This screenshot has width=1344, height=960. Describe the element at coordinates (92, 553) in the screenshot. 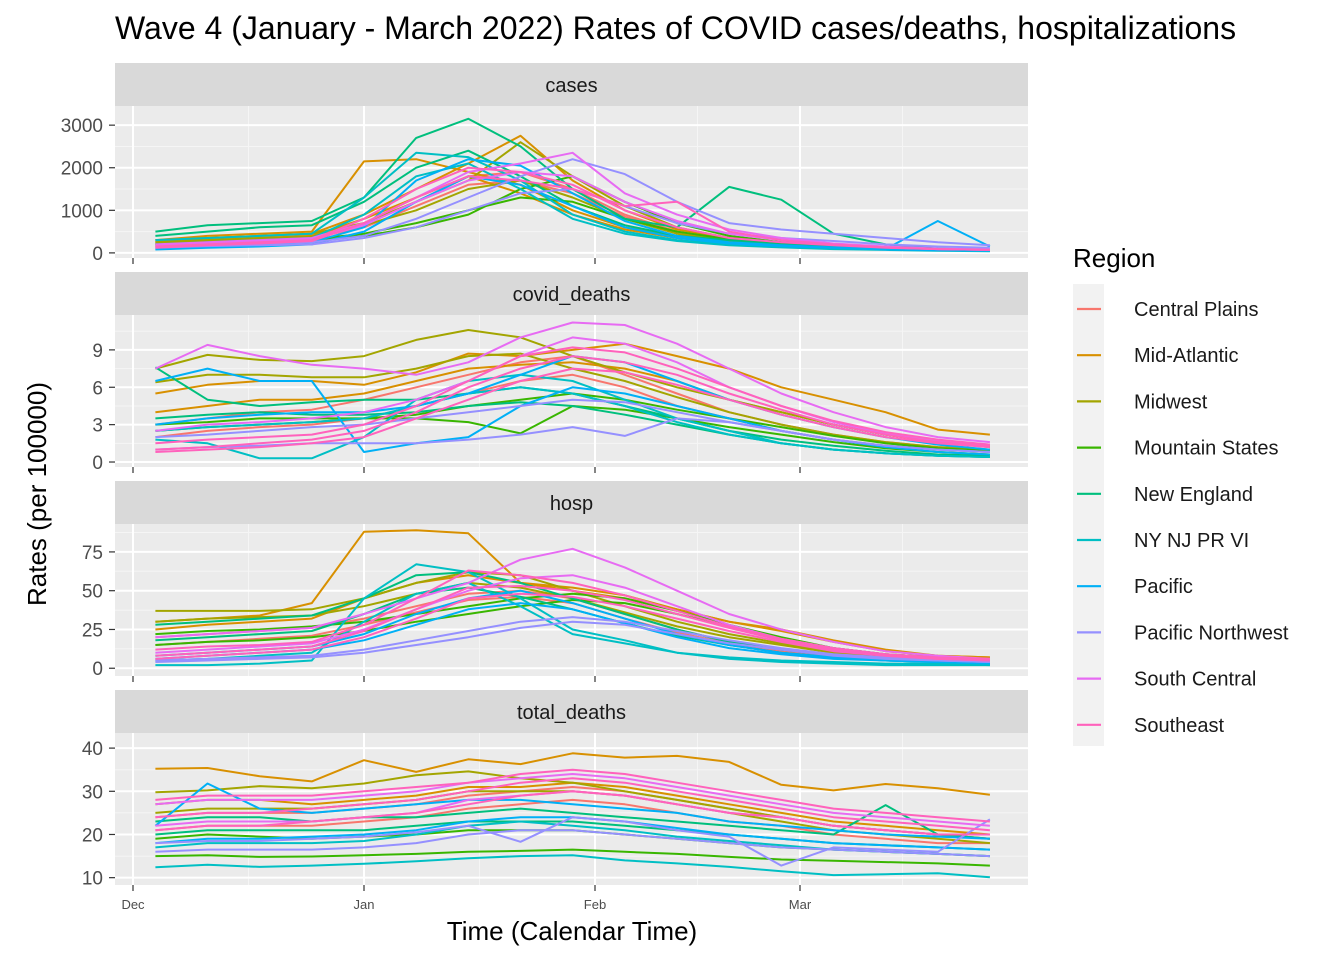

I see `y-tick-label: 75` at that location.